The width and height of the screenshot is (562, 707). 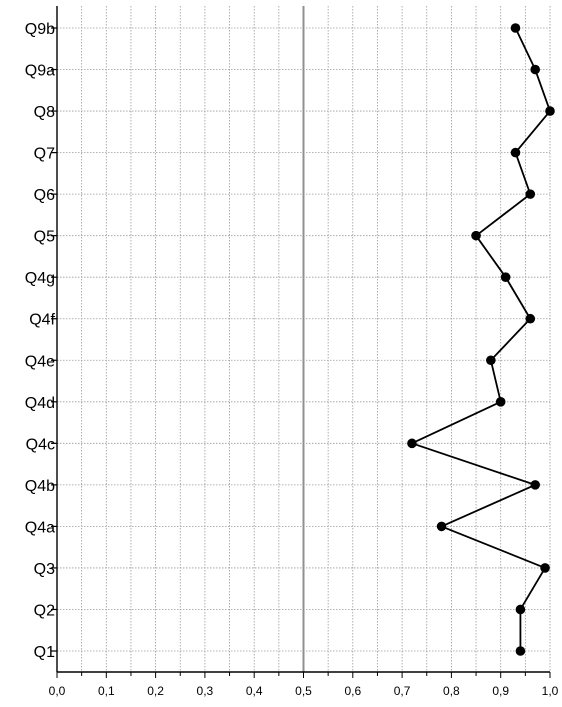 What do you see at coordinates (303, 691) in the screenshot?
I see `x-tick-label: 0,5` at bounding box center [303, 691].